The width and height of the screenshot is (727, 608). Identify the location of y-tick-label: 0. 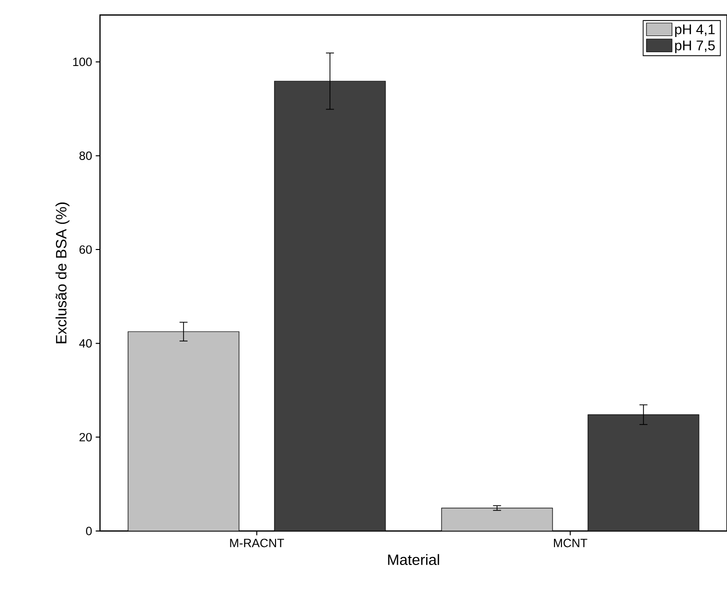
(89, 531).